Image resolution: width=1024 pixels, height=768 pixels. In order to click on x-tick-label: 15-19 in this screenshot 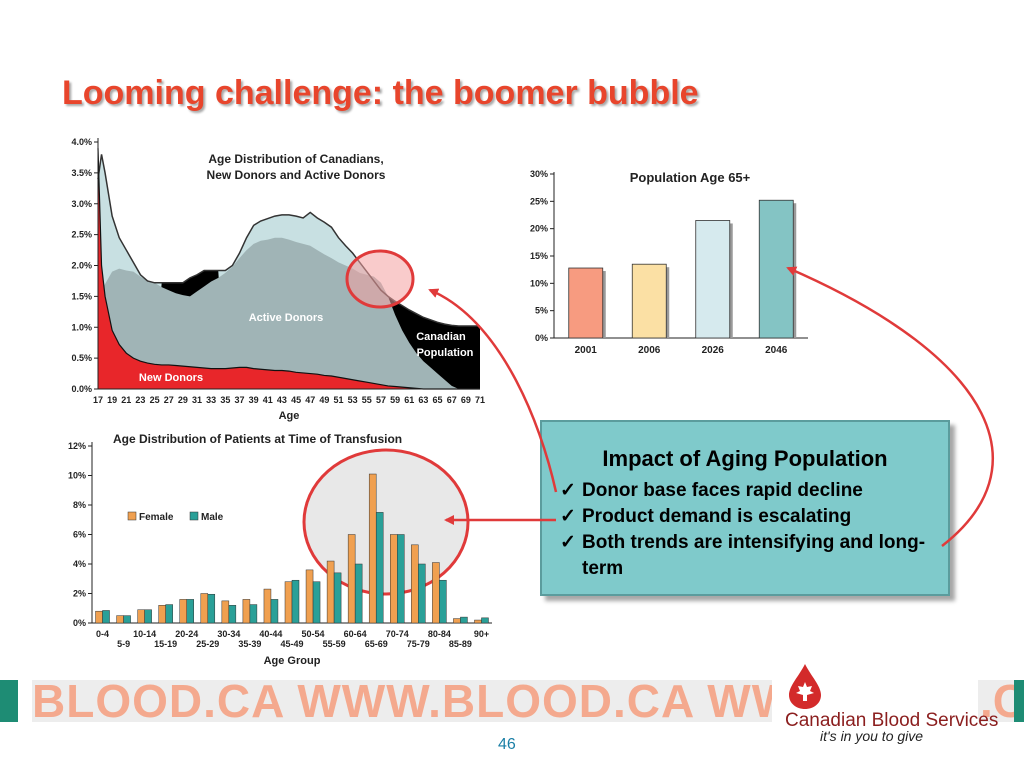, I will do `click(165, 644)`.